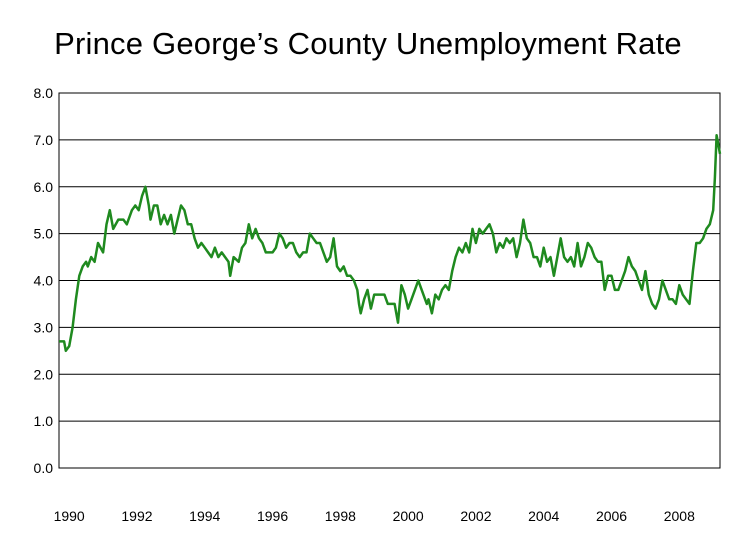 The image size is (736, 552). Describe the element at coordinates (44, 421) in the screenshot. I see `y-tick-label: 1.0` at that location.